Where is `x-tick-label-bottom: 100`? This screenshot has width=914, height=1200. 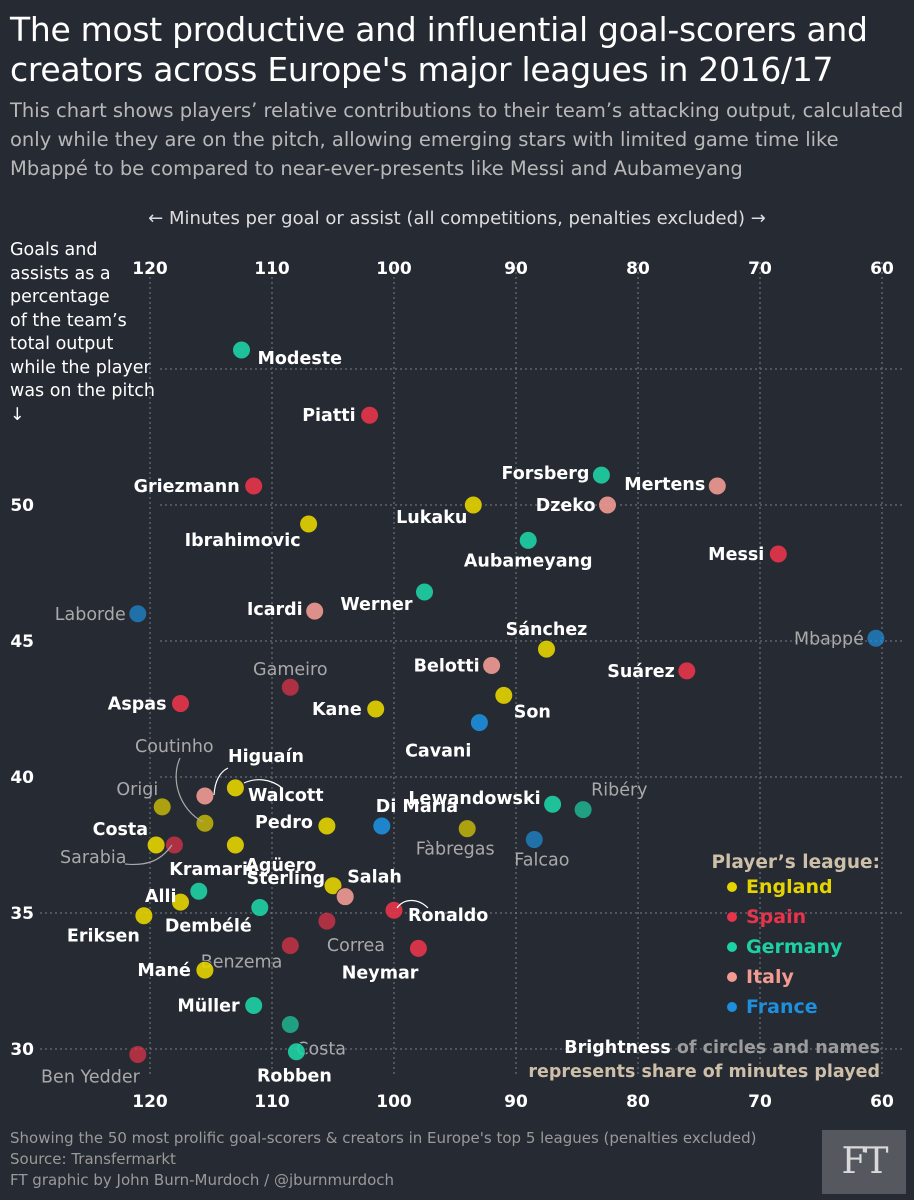
x-tick-label-bottom: 100 is located at coordinates (394, 1102).